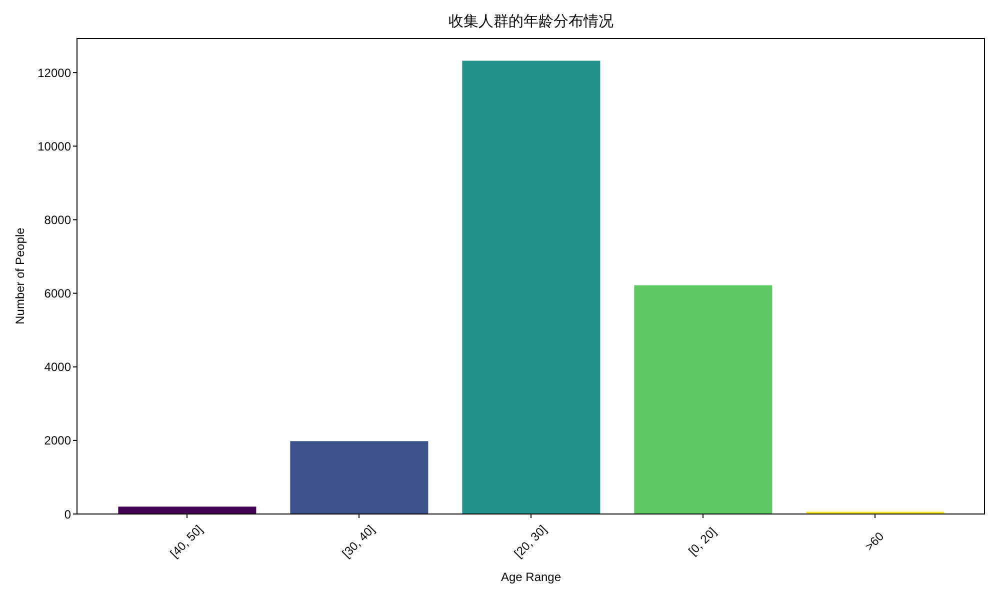 The height and width of the screenshot is (600, 1000). Describe the element at coordinates (55, 146) in the screenshot. I see `y-tick-label: 10000` at that location.